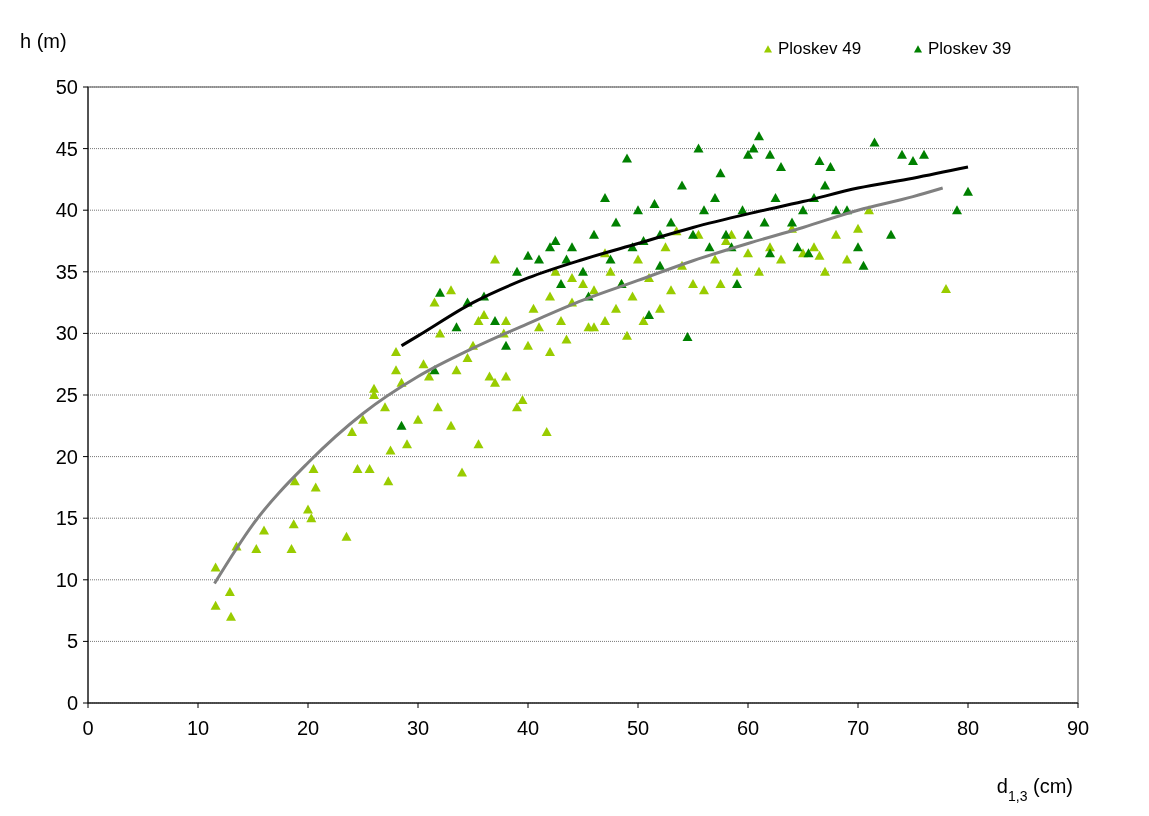 The height and width of the screenshot is (816, 1149). What do you see at coordinates (970, 48) in the screenshot?
I see `legend-label: Ploskev 39` at bounding box center [970, 48].